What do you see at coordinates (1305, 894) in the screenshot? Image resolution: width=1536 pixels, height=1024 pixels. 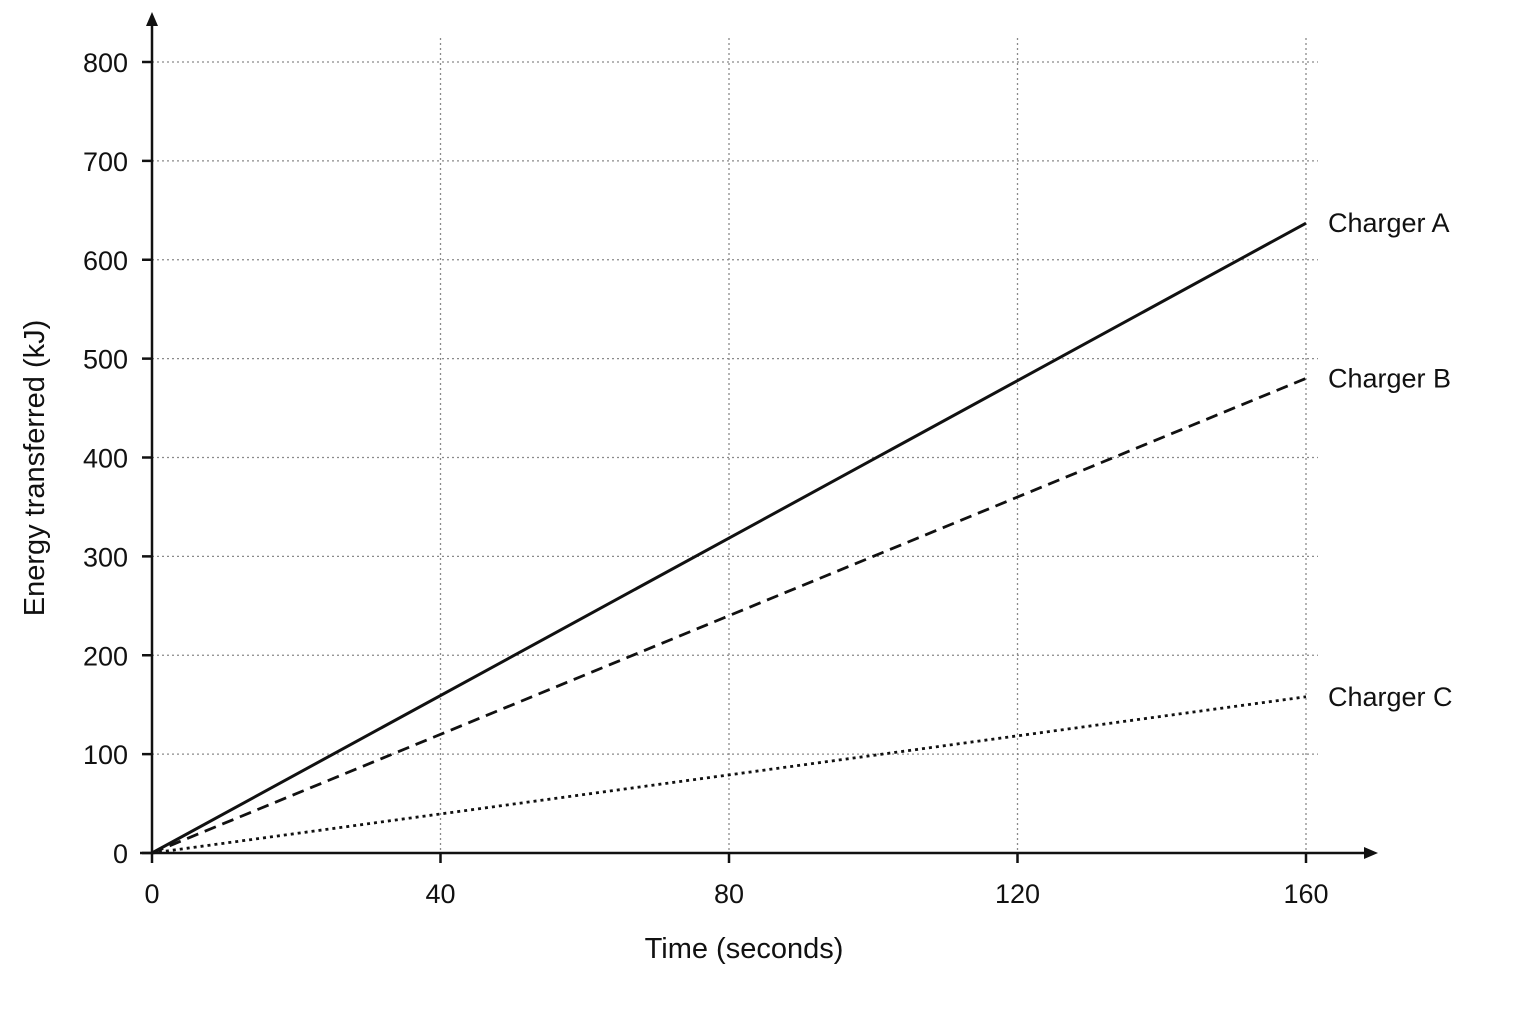 I see `x-tick-label: 160` at bounding box center [1305, 894].